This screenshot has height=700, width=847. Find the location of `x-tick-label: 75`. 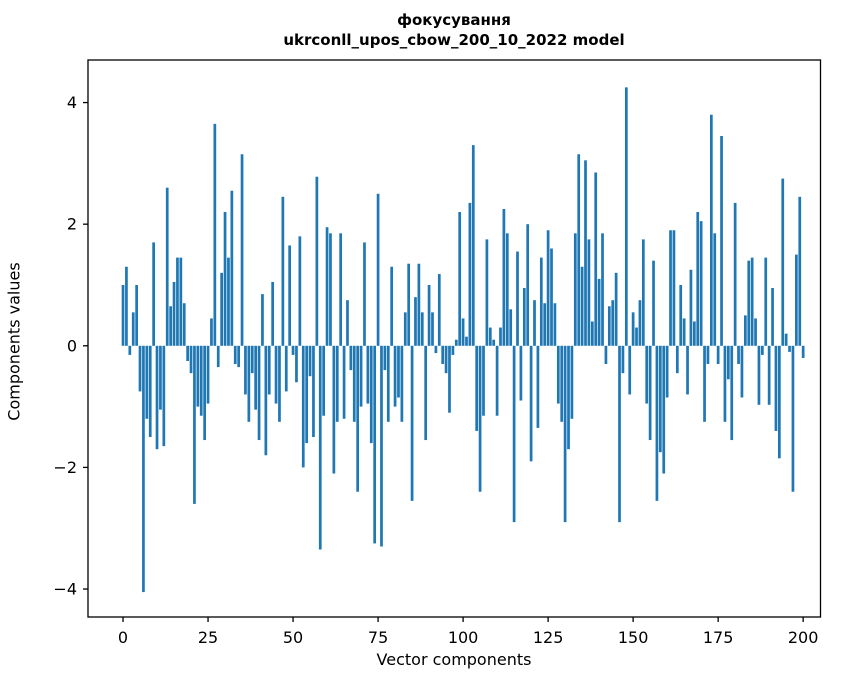

x-tick-label: 75 is located at coordinates (378, 637).